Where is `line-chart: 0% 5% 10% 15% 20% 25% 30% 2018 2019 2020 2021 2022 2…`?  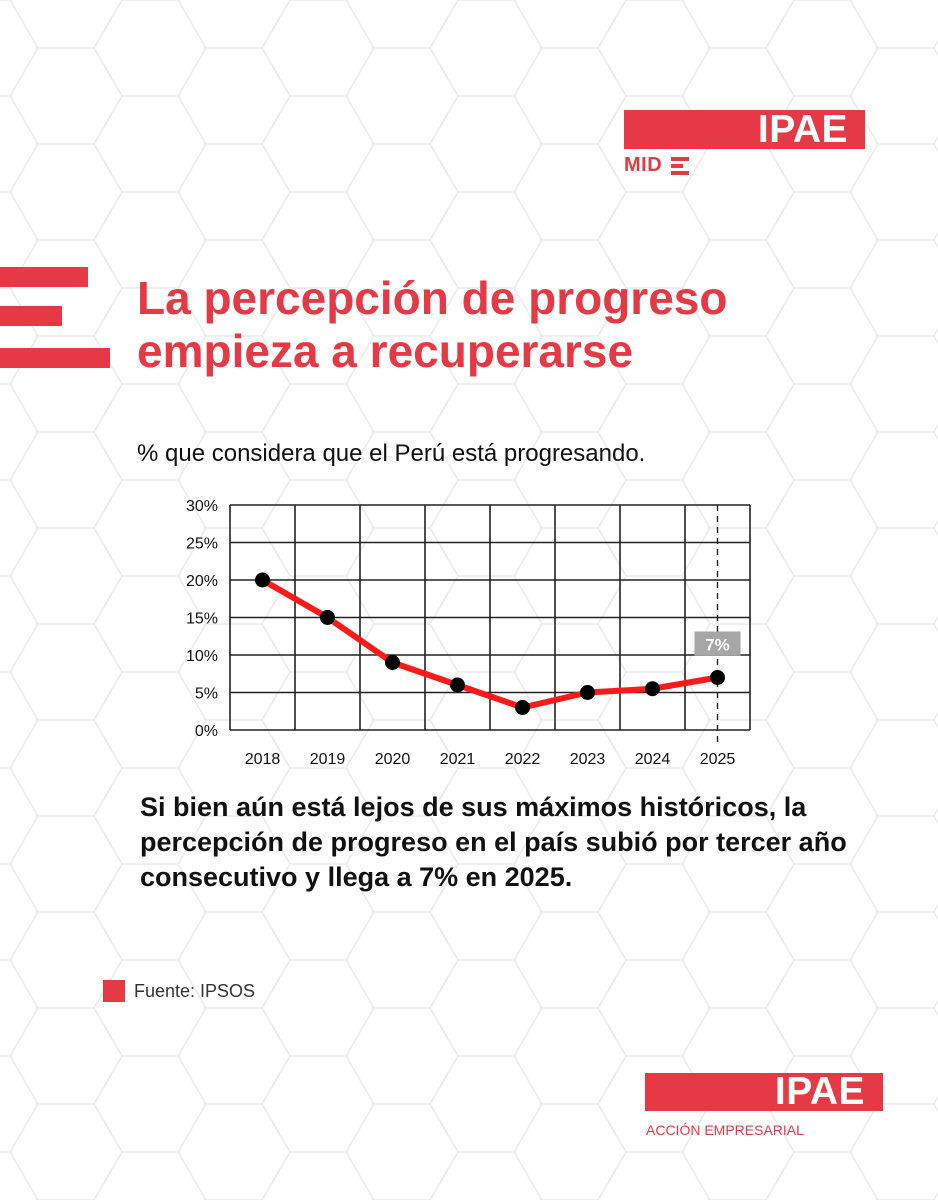 line-chart: 0% 5% 10% 15% 20% 25% 30% 2018 2019 2020 2021 2022 2… is located at coordinates (468, 633).